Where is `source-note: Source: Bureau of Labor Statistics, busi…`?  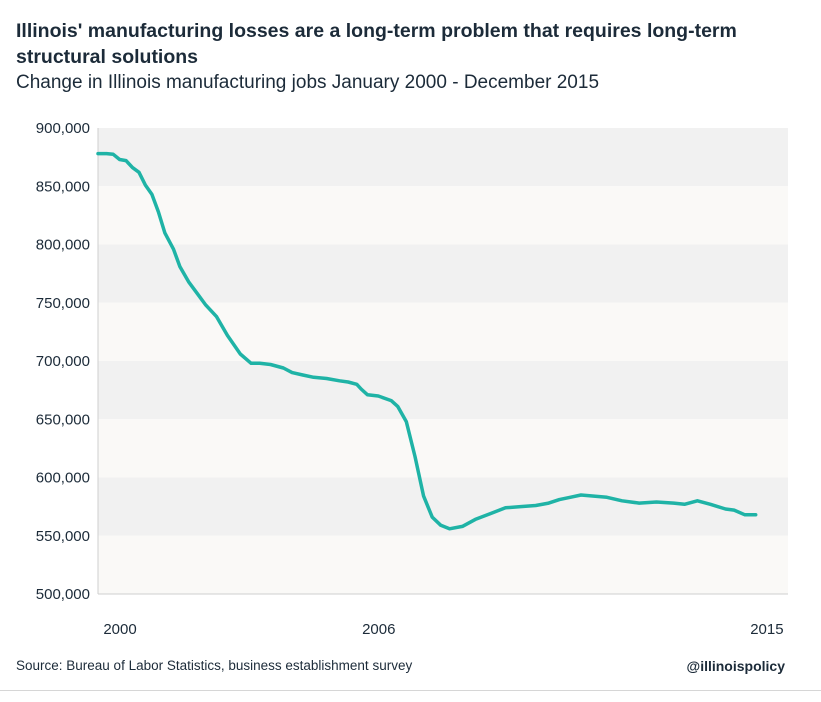
source-note: Source: Bureau of Labor Statistics, busi… is located at coordinates (214, 665).